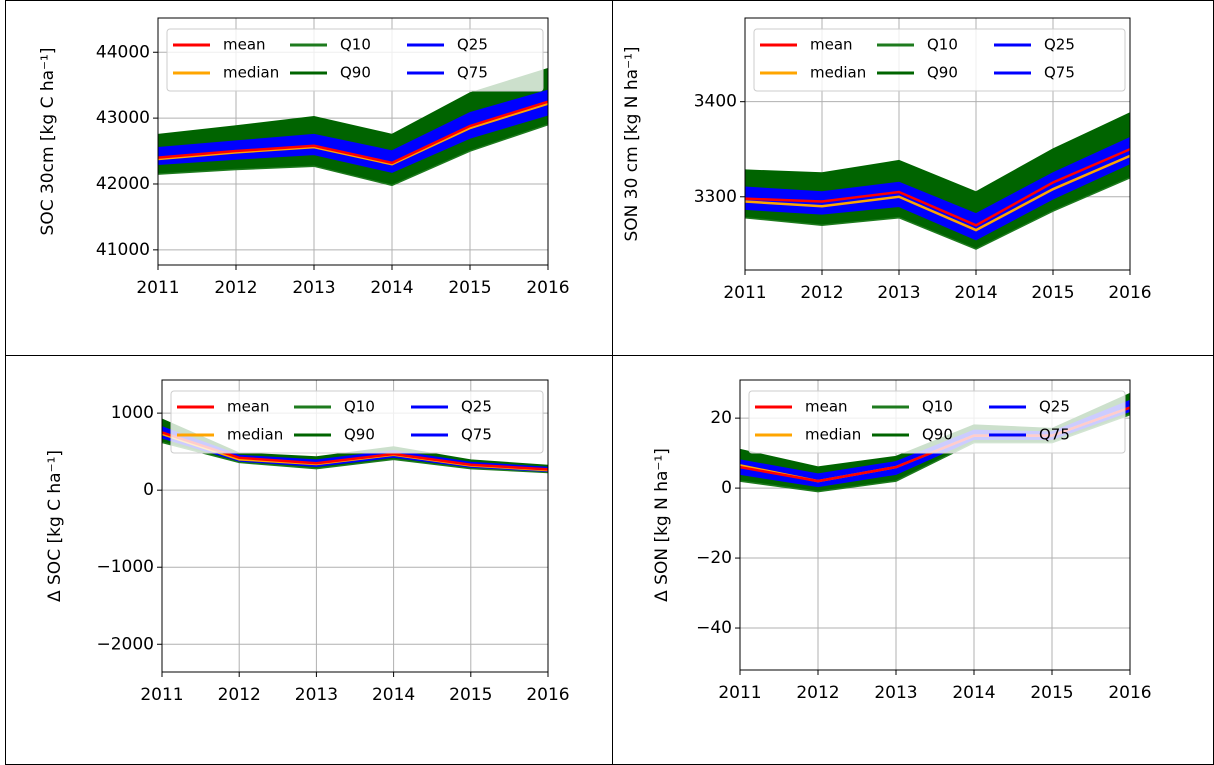 The height and width of the screenshot is (765, 1214). Describe the element at coordinates (125, 567) in the screenshot. I see `y-tick-label: −1000` at that location.